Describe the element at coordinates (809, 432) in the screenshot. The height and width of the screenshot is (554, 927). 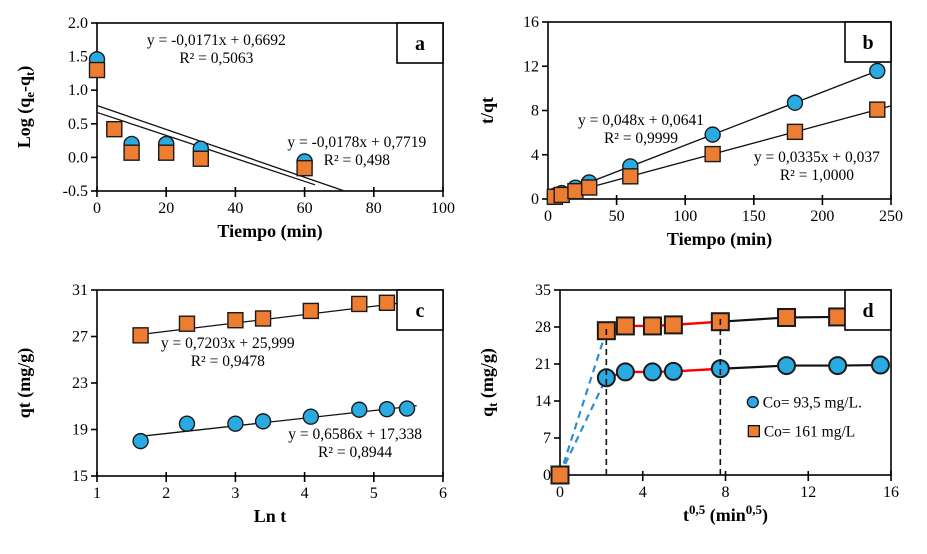
I see `legend-label: Co= 161 mg/L` at that location.